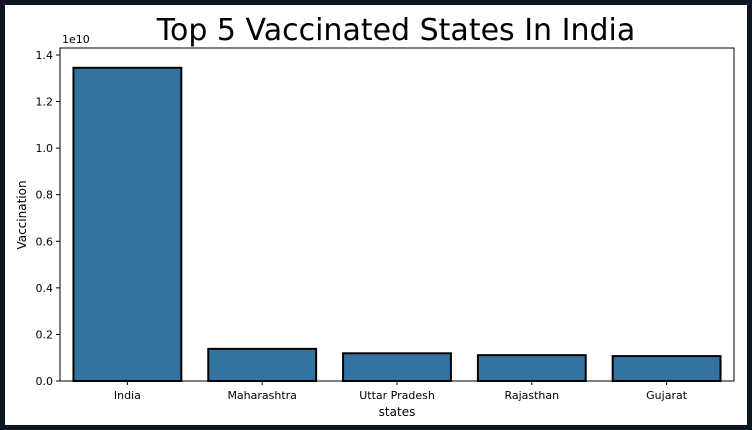  Describe the element at coordinates (531, 395) in the screenshot. I see `x-tick-label: Rajasthan` at that location.